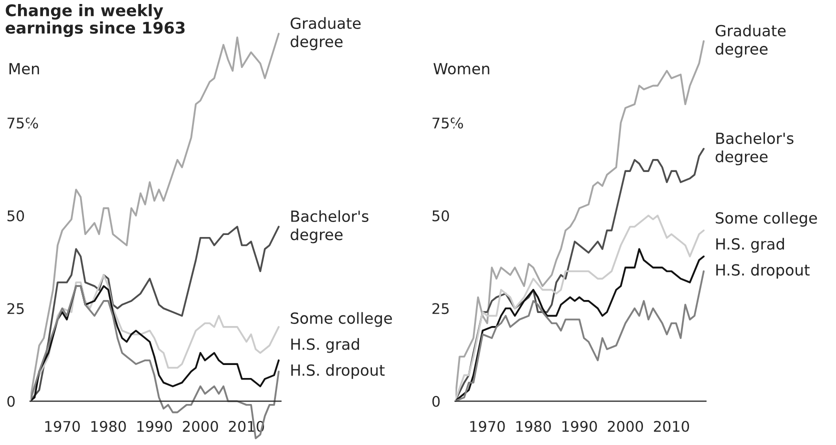 The height and width of the screenshot is (445, 836). Describe the element at coordinates (672, 426) in the screenshot. I see `x-tick-label: 2010` at that location.